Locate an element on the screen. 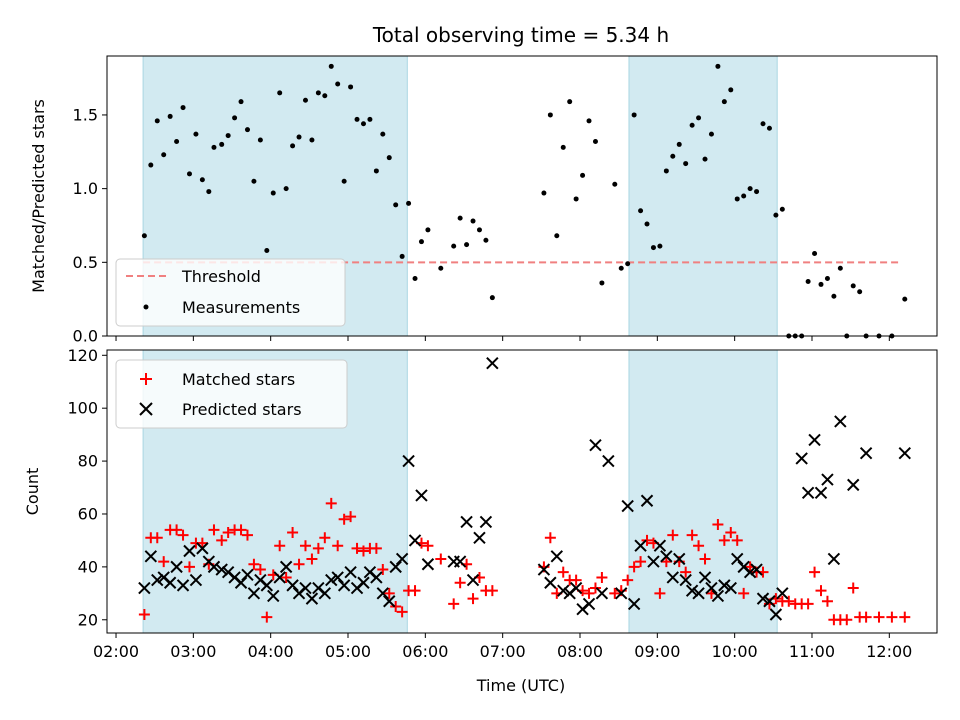 The height and width of the screenshot is (720, 960). x-tick-label: 05:00 is located at coordinates (348, 651).